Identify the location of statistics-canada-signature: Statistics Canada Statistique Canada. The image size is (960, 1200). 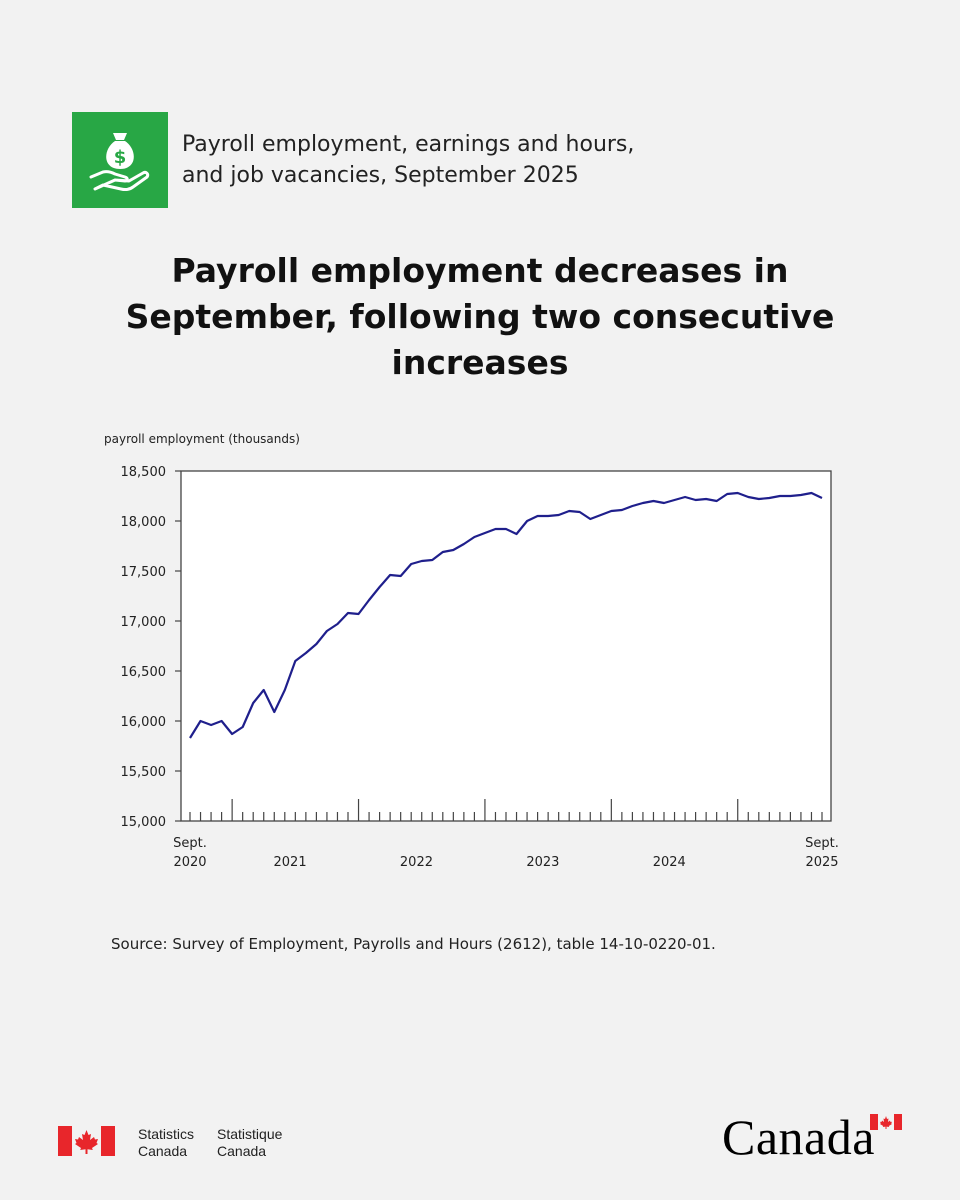
(170, 1143).